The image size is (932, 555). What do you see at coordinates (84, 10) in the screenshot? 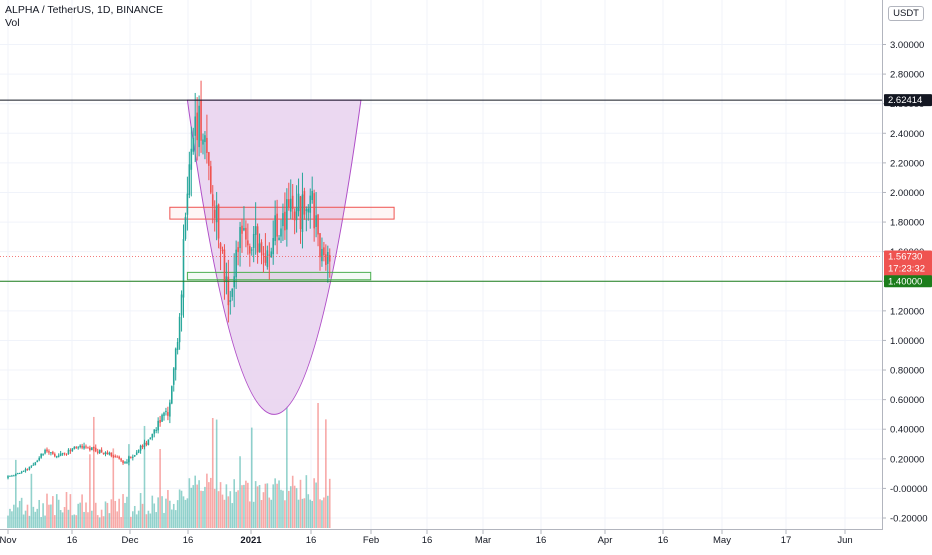
I see `symbol-title: ALPHA / TetherUS, 1D, BINANCE` at bounding box center [84, 10].